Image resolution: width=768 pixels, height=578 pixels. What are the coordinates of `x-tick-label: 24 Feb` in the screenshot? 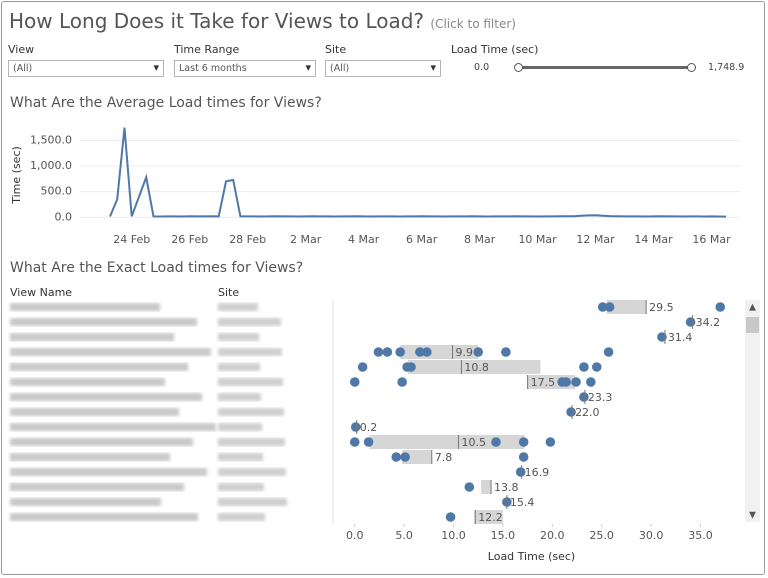 It's located at (131, 239).